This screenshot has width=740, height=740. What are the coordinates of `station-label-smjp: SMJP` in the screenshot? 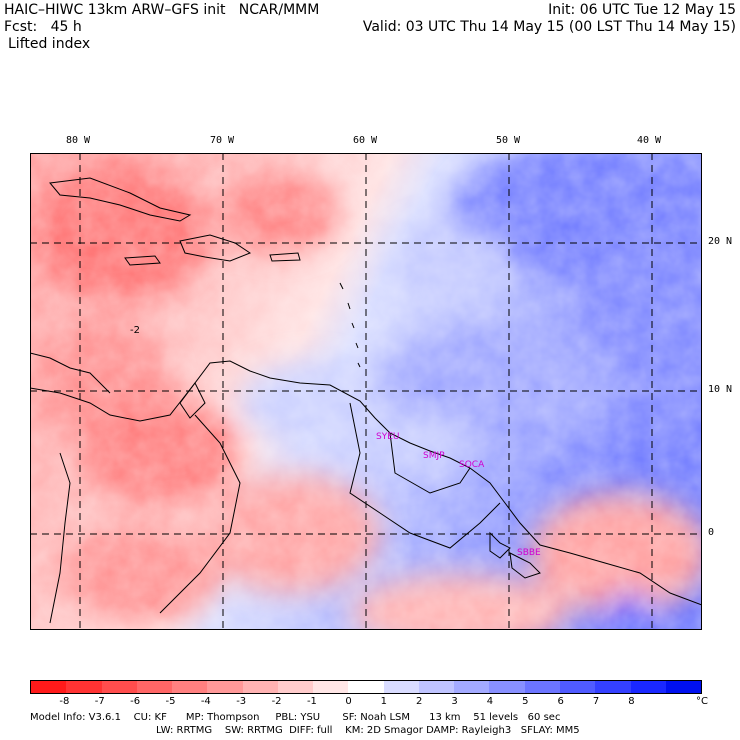 It's located at (434, 456).